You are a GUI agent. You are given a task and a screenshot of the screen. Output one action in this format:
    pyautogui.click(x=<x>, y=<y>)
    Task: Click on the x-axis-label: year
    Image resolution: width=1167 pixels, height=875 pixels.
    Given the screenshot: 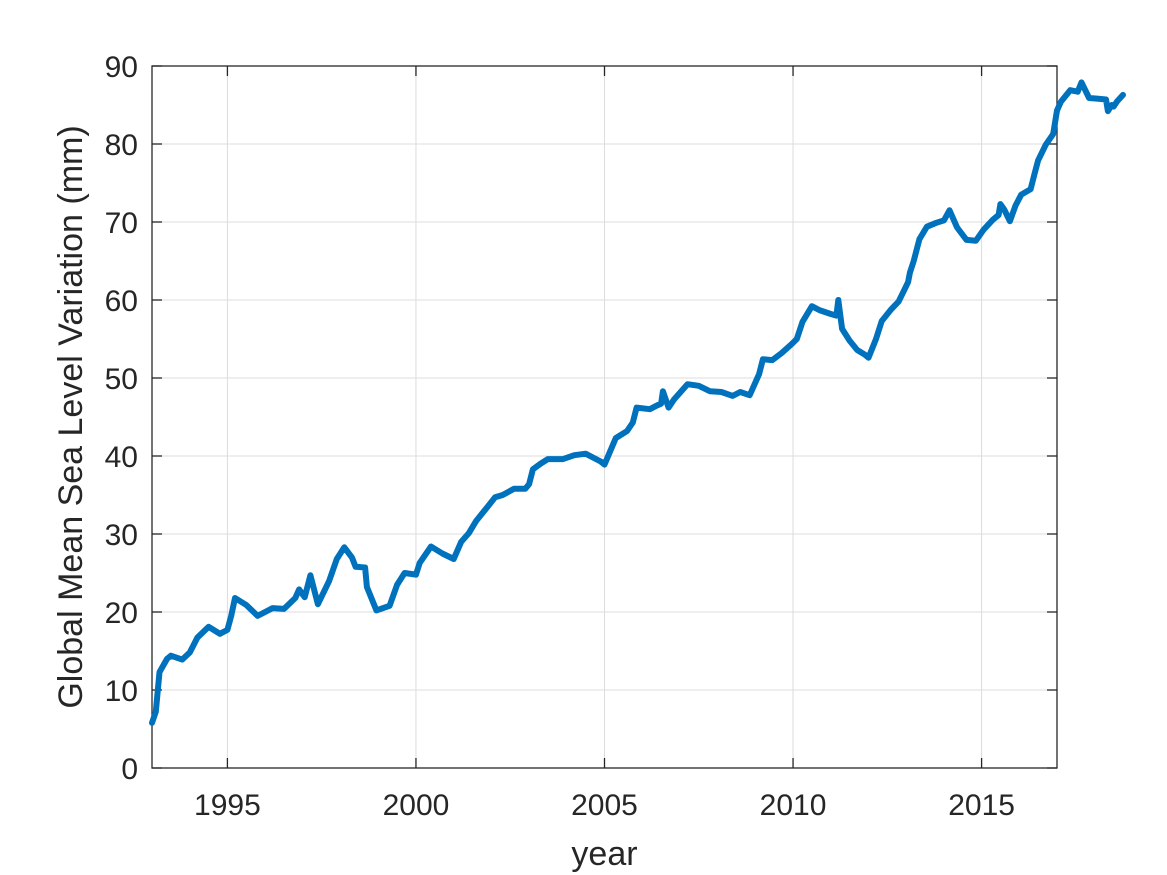 What is the action you would take?
    pyautogui.click(x=604, y=854)
    